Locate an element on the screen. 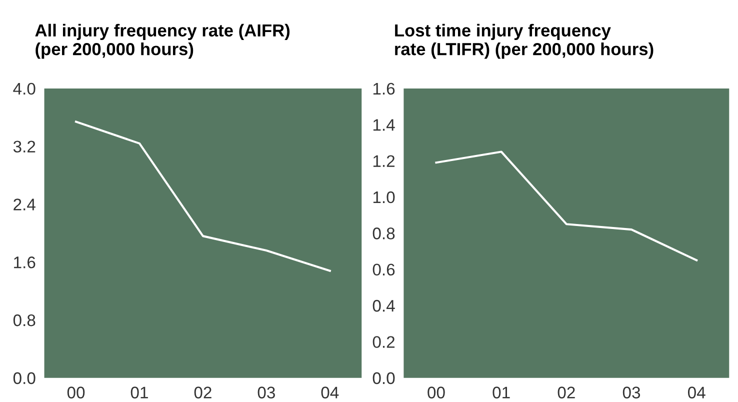  y-tick-label: 1.4 is located at coordinates (384, 125).